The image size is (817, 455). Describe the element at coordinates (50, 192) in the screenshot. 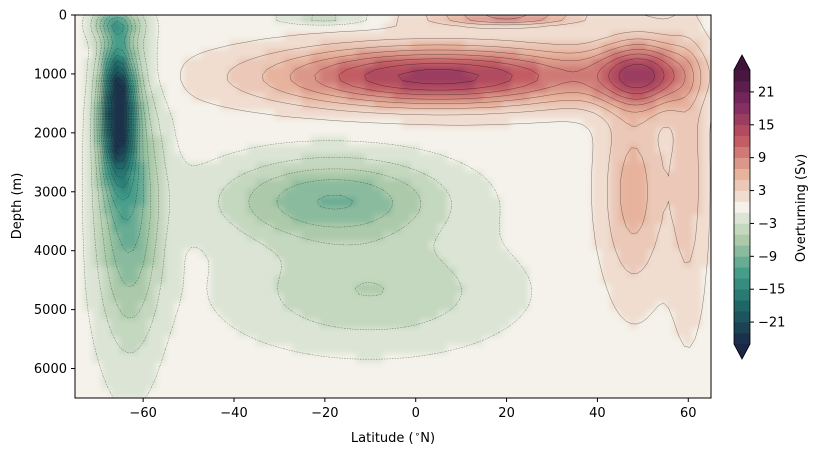

I see `y-tick-label: 3000` at that location.